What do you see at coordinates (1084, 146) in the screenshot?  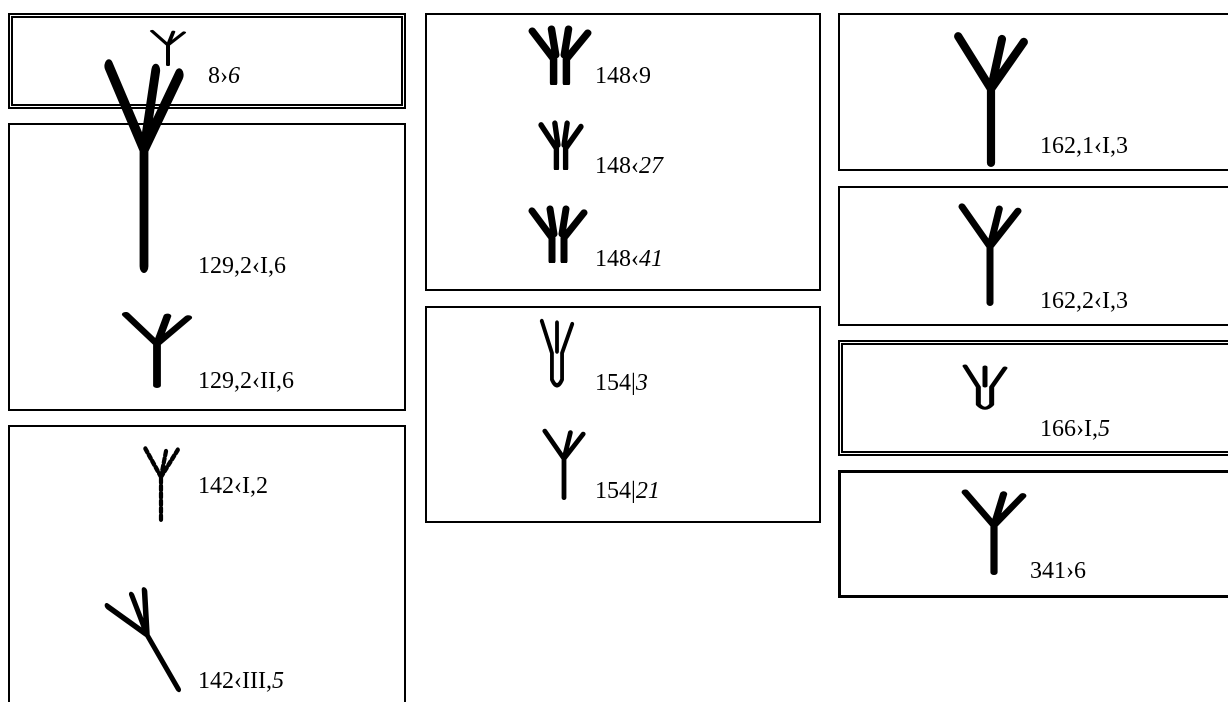 I see `label: 162,1‹I,3` at bounding box center [1084, 146].